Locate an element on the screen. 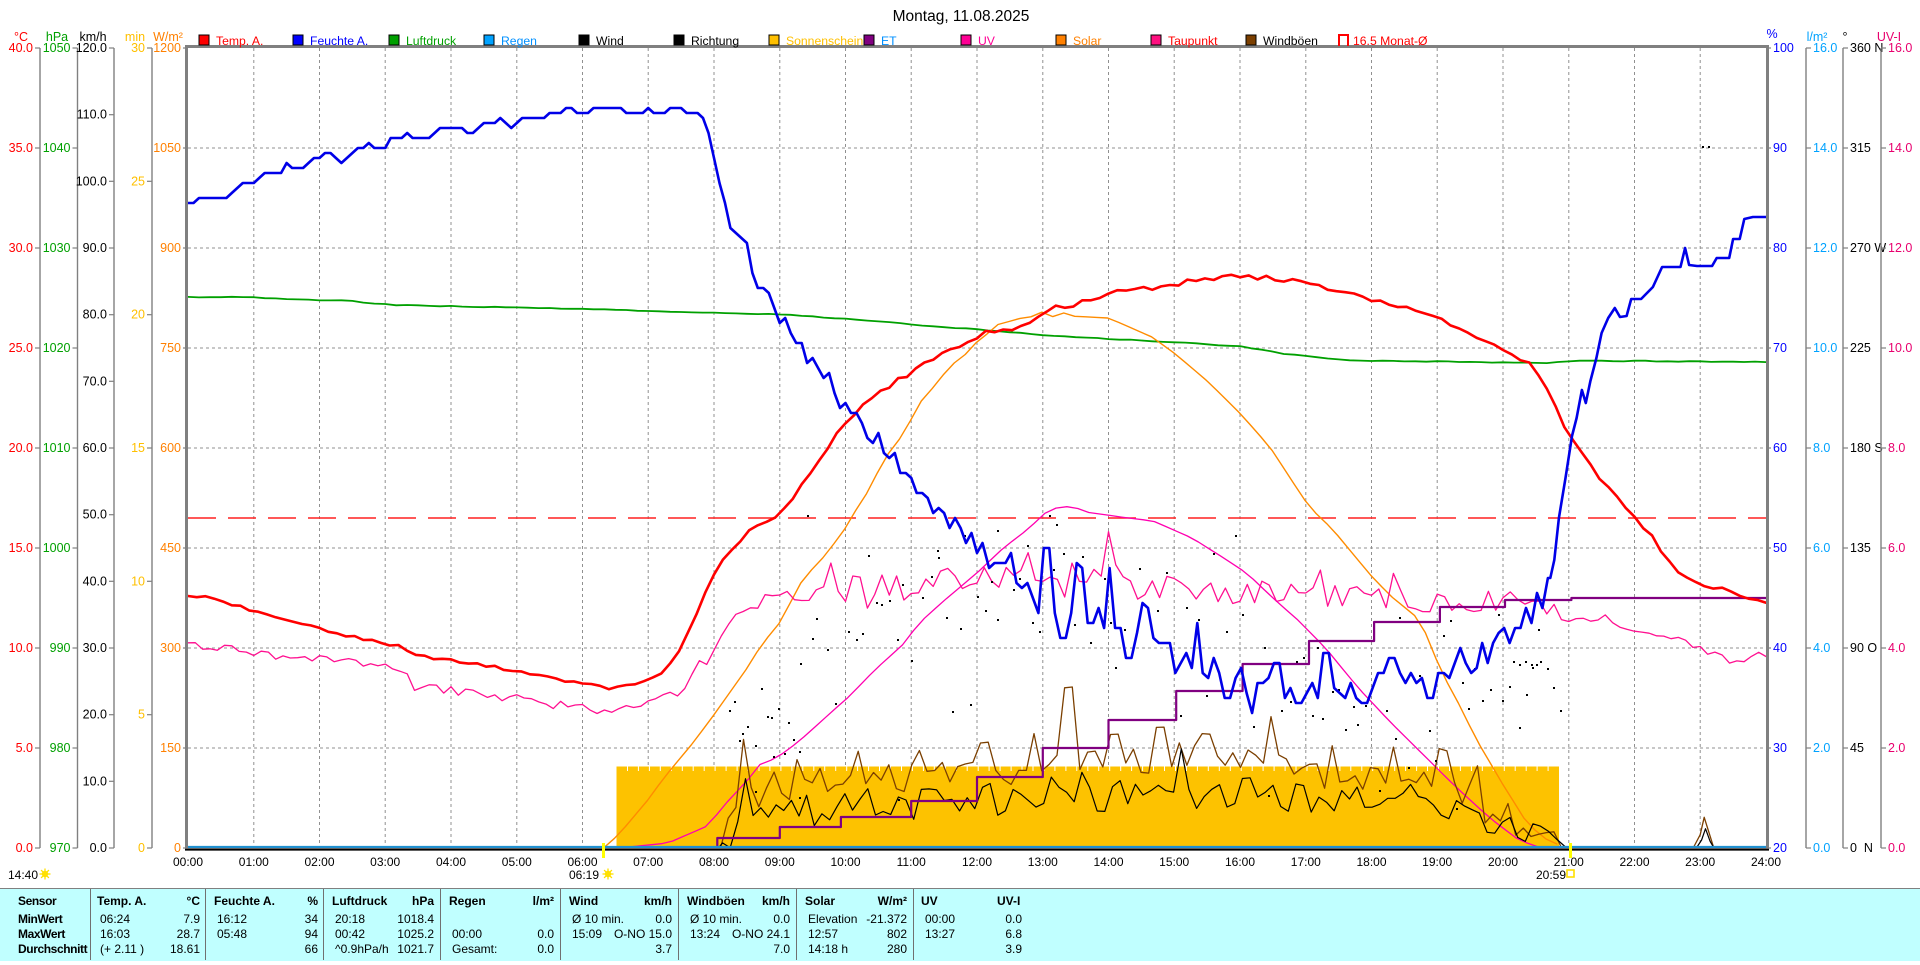 Image resolution: width=1920 pixels, height=965 pixels. svg-text: 6.0 is located at coordinates (1821, 548).